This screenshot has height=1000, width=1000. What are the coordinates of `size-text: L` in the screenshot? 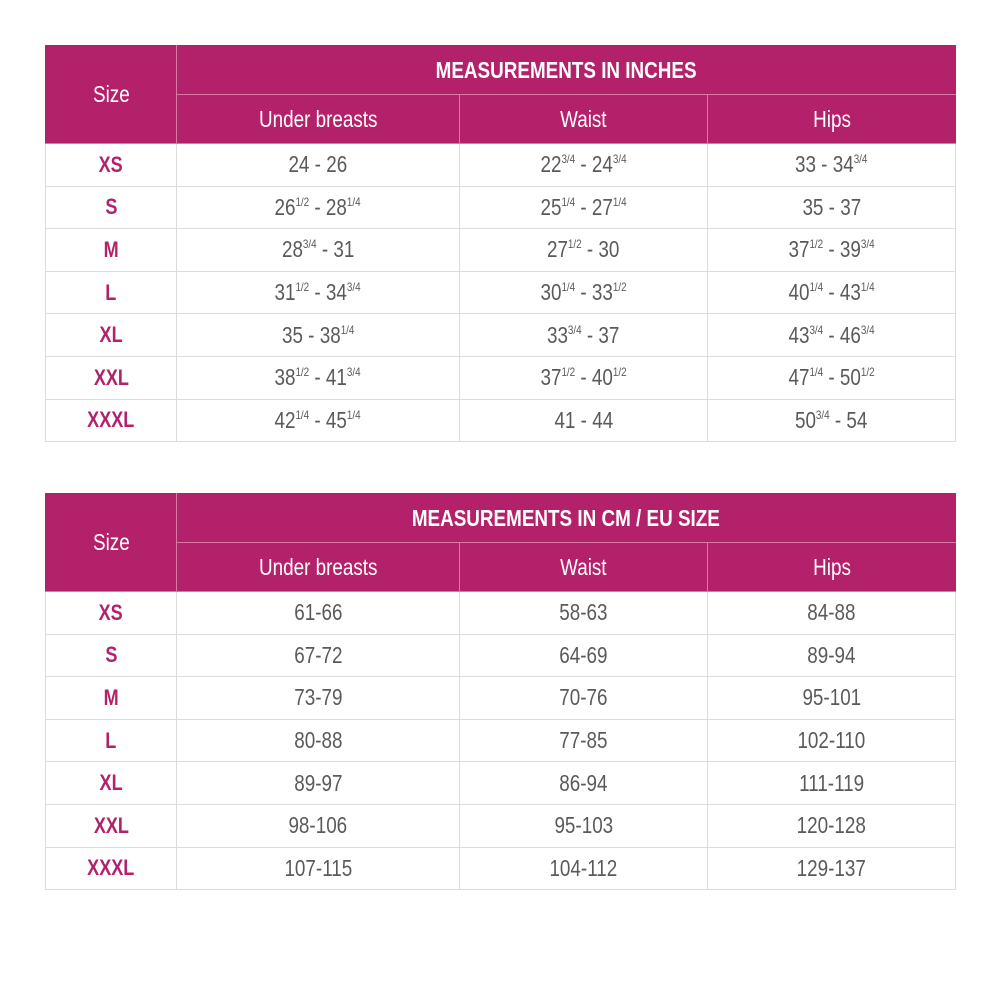 It's located at (111, 292).